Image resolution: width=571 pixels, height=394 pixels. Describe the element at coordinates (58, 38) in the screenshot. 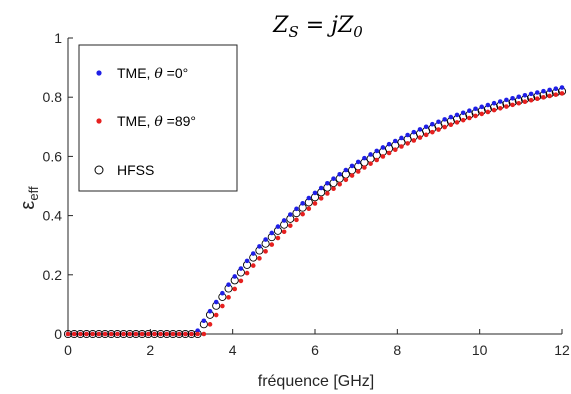

I see `y-tick-label: 1` at that location.